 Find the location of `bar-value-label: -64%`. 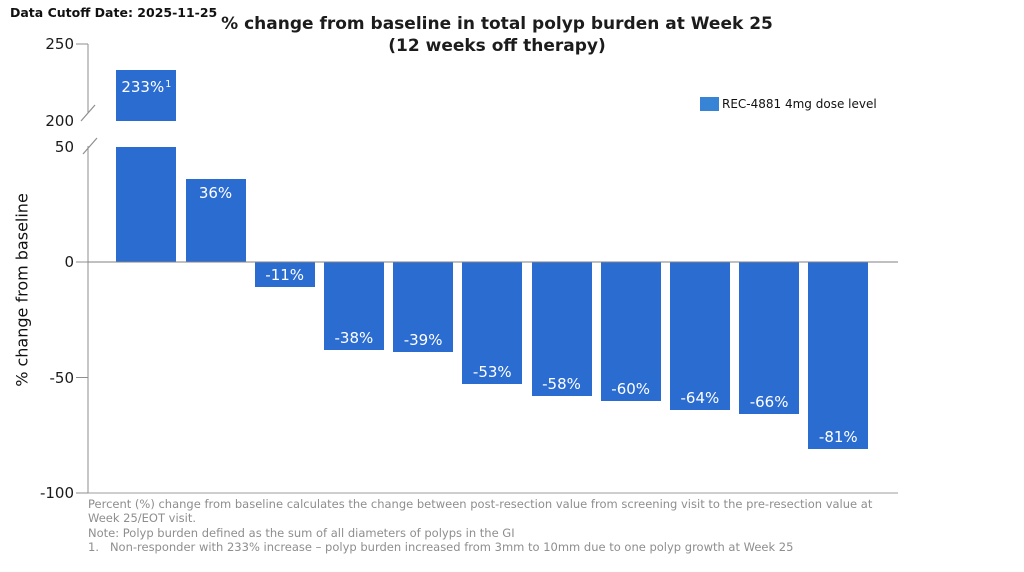

bar-value-label: -64% is located at coordinates (700, 397).